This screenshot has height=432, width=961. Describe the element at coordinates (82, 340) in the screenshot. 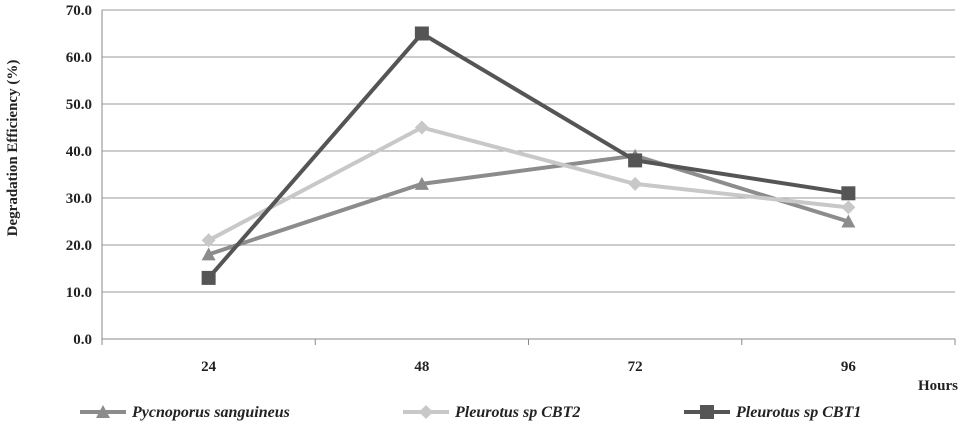

I see `y-tick-label: 0.0` at that location.